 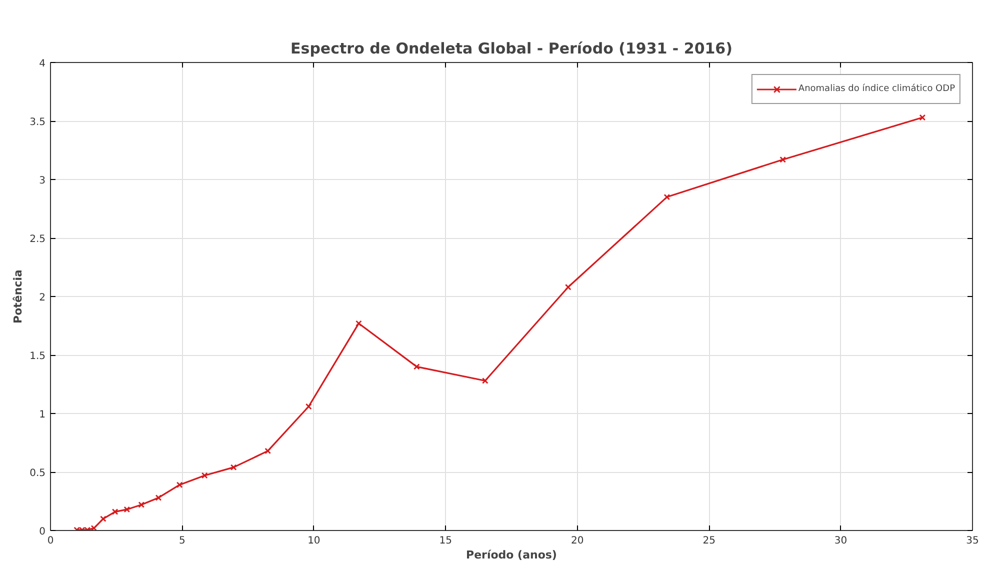 What do you see at coordinates (42, 64) in the screenshot?
I see `y-tick-label: 4` at bounding box center [42, 64].